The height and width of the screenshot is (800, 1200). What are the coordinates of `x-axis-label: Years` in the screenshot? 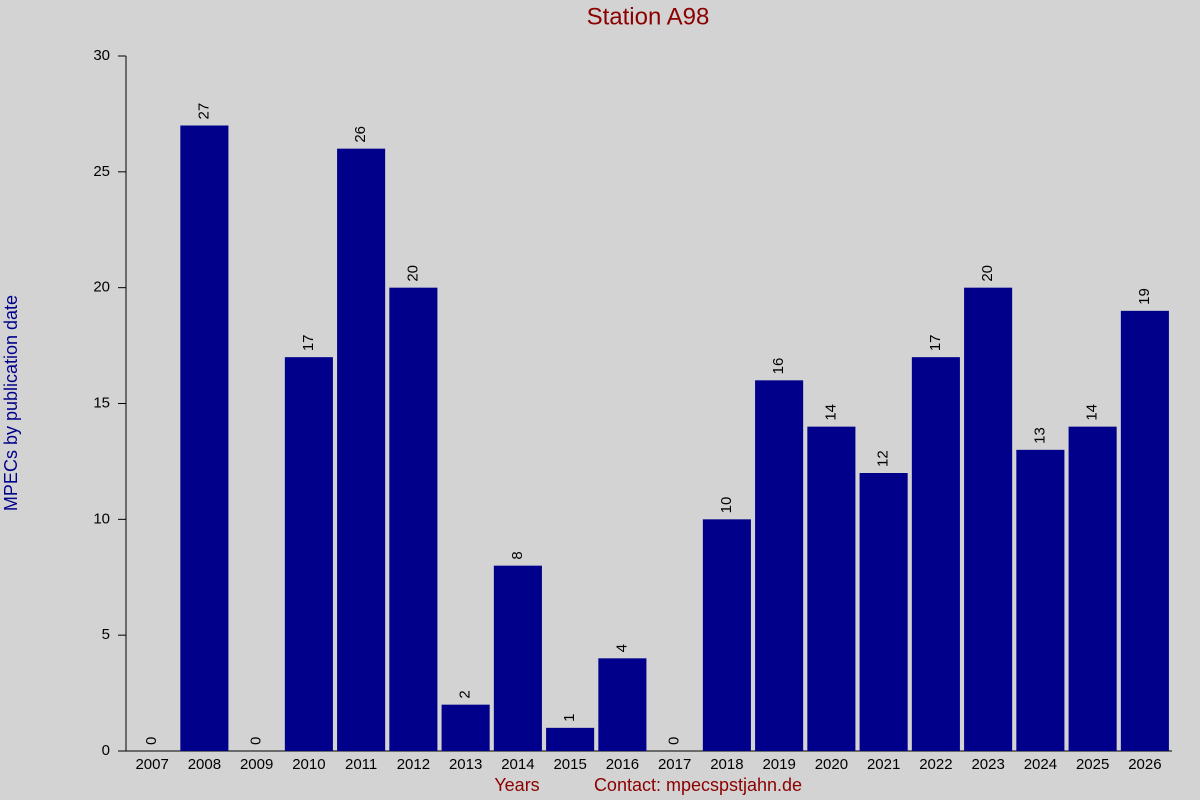 It's located at (516, 785).